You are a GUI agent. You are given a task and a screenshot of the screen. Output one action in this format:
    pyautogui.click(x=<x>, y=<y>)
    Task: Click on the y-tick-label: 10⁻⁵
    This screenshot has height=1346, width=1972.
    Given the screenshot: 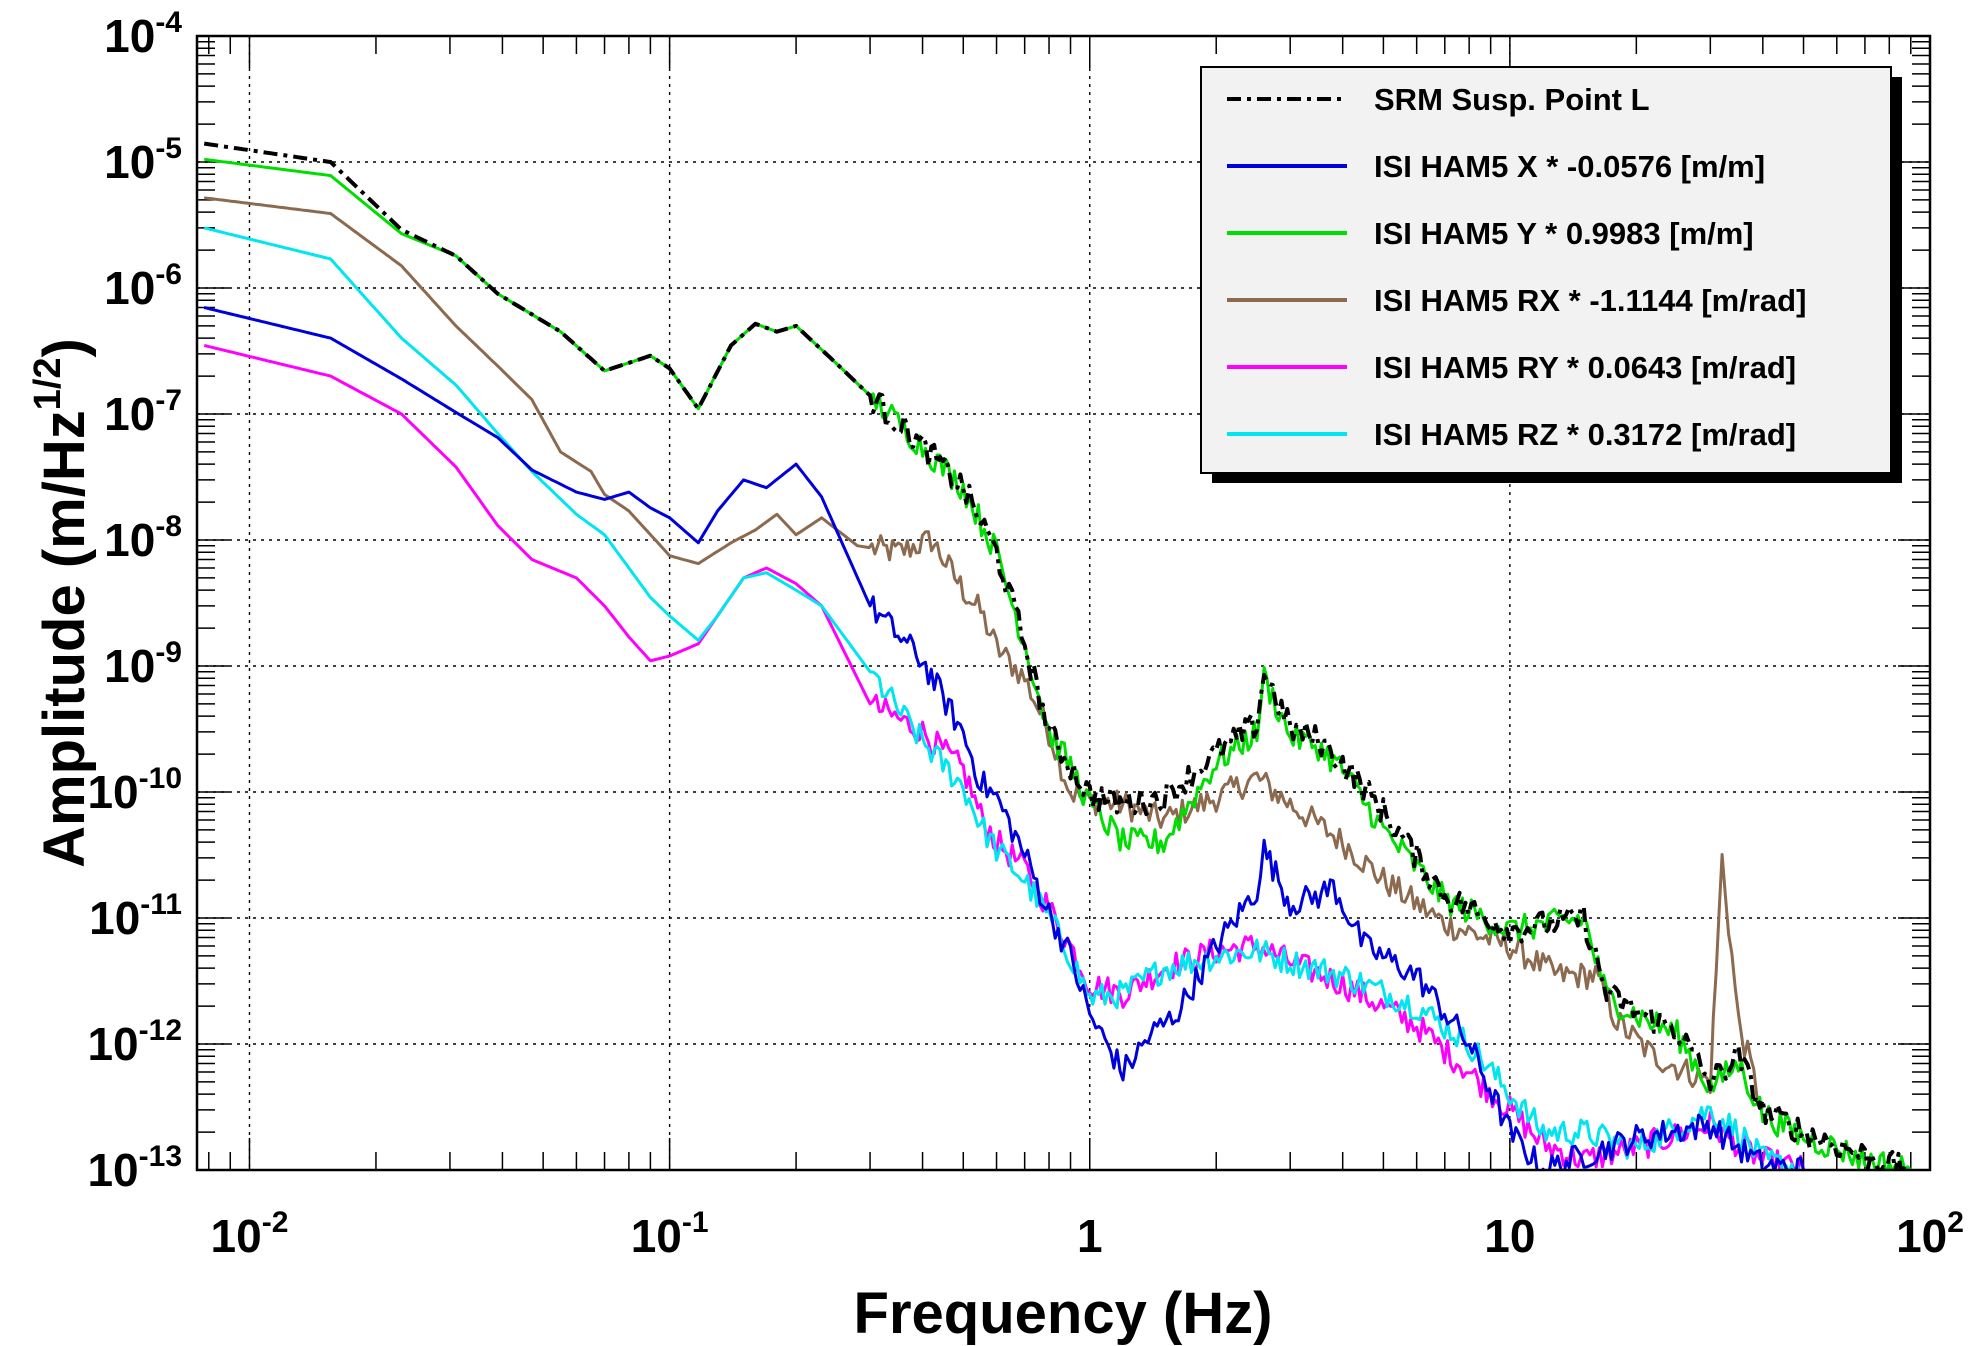 What is the action you would take?
    pyautogui.click(x=143, y=160)
    